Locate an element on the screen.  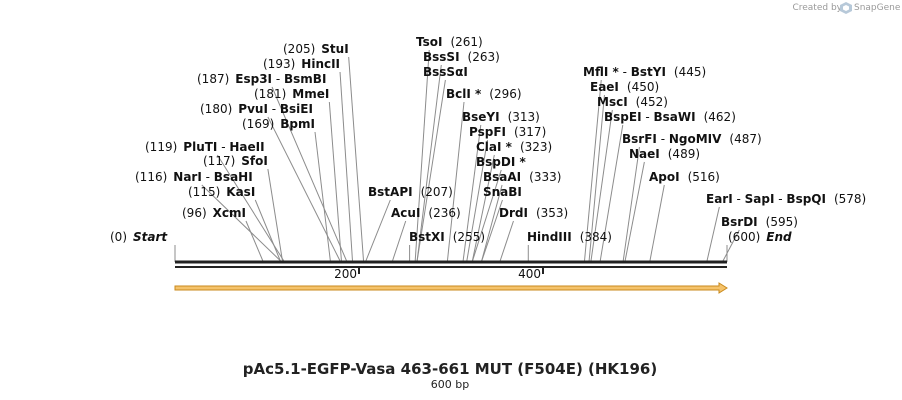
site-label-kasi: (115) KasI is located at coordinates (221, 192).